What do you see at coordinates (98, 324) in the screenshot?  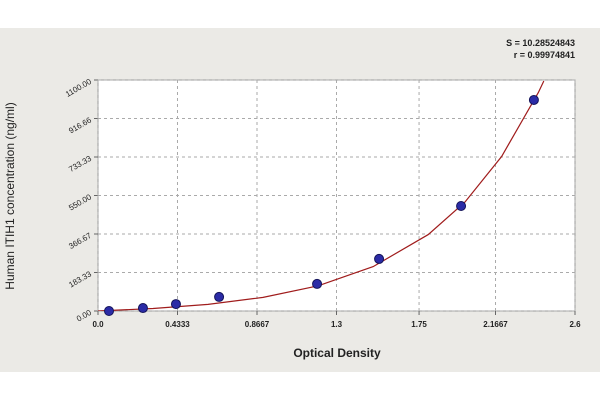 I see `x-tick-label: 0.0` at bounding box center [98, 324].